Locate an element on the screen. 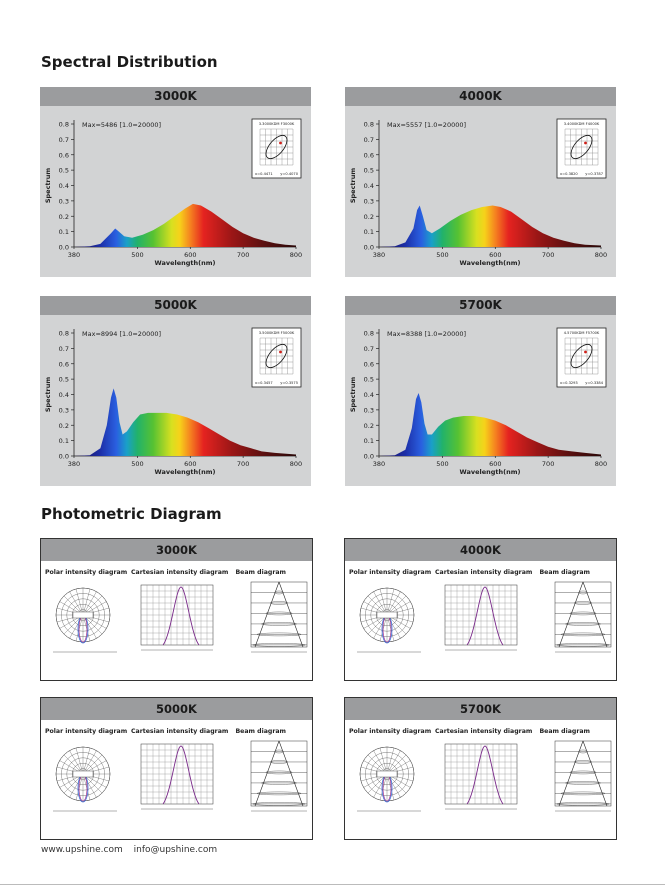  max-value-label: Max=8994 [1.0=20000] is located at coordinates (121, 334).